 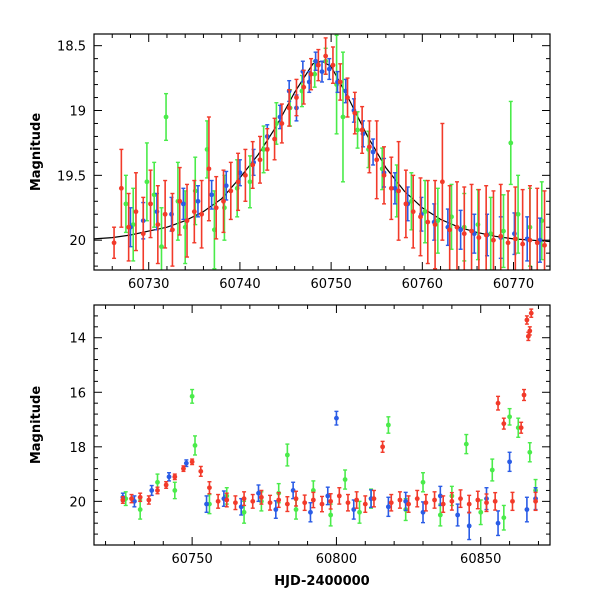 What do you see at coordinates (77, 393) in the screenshot?
I see `bottom-y-tick-label: 16` at bounding box center [77, 393].